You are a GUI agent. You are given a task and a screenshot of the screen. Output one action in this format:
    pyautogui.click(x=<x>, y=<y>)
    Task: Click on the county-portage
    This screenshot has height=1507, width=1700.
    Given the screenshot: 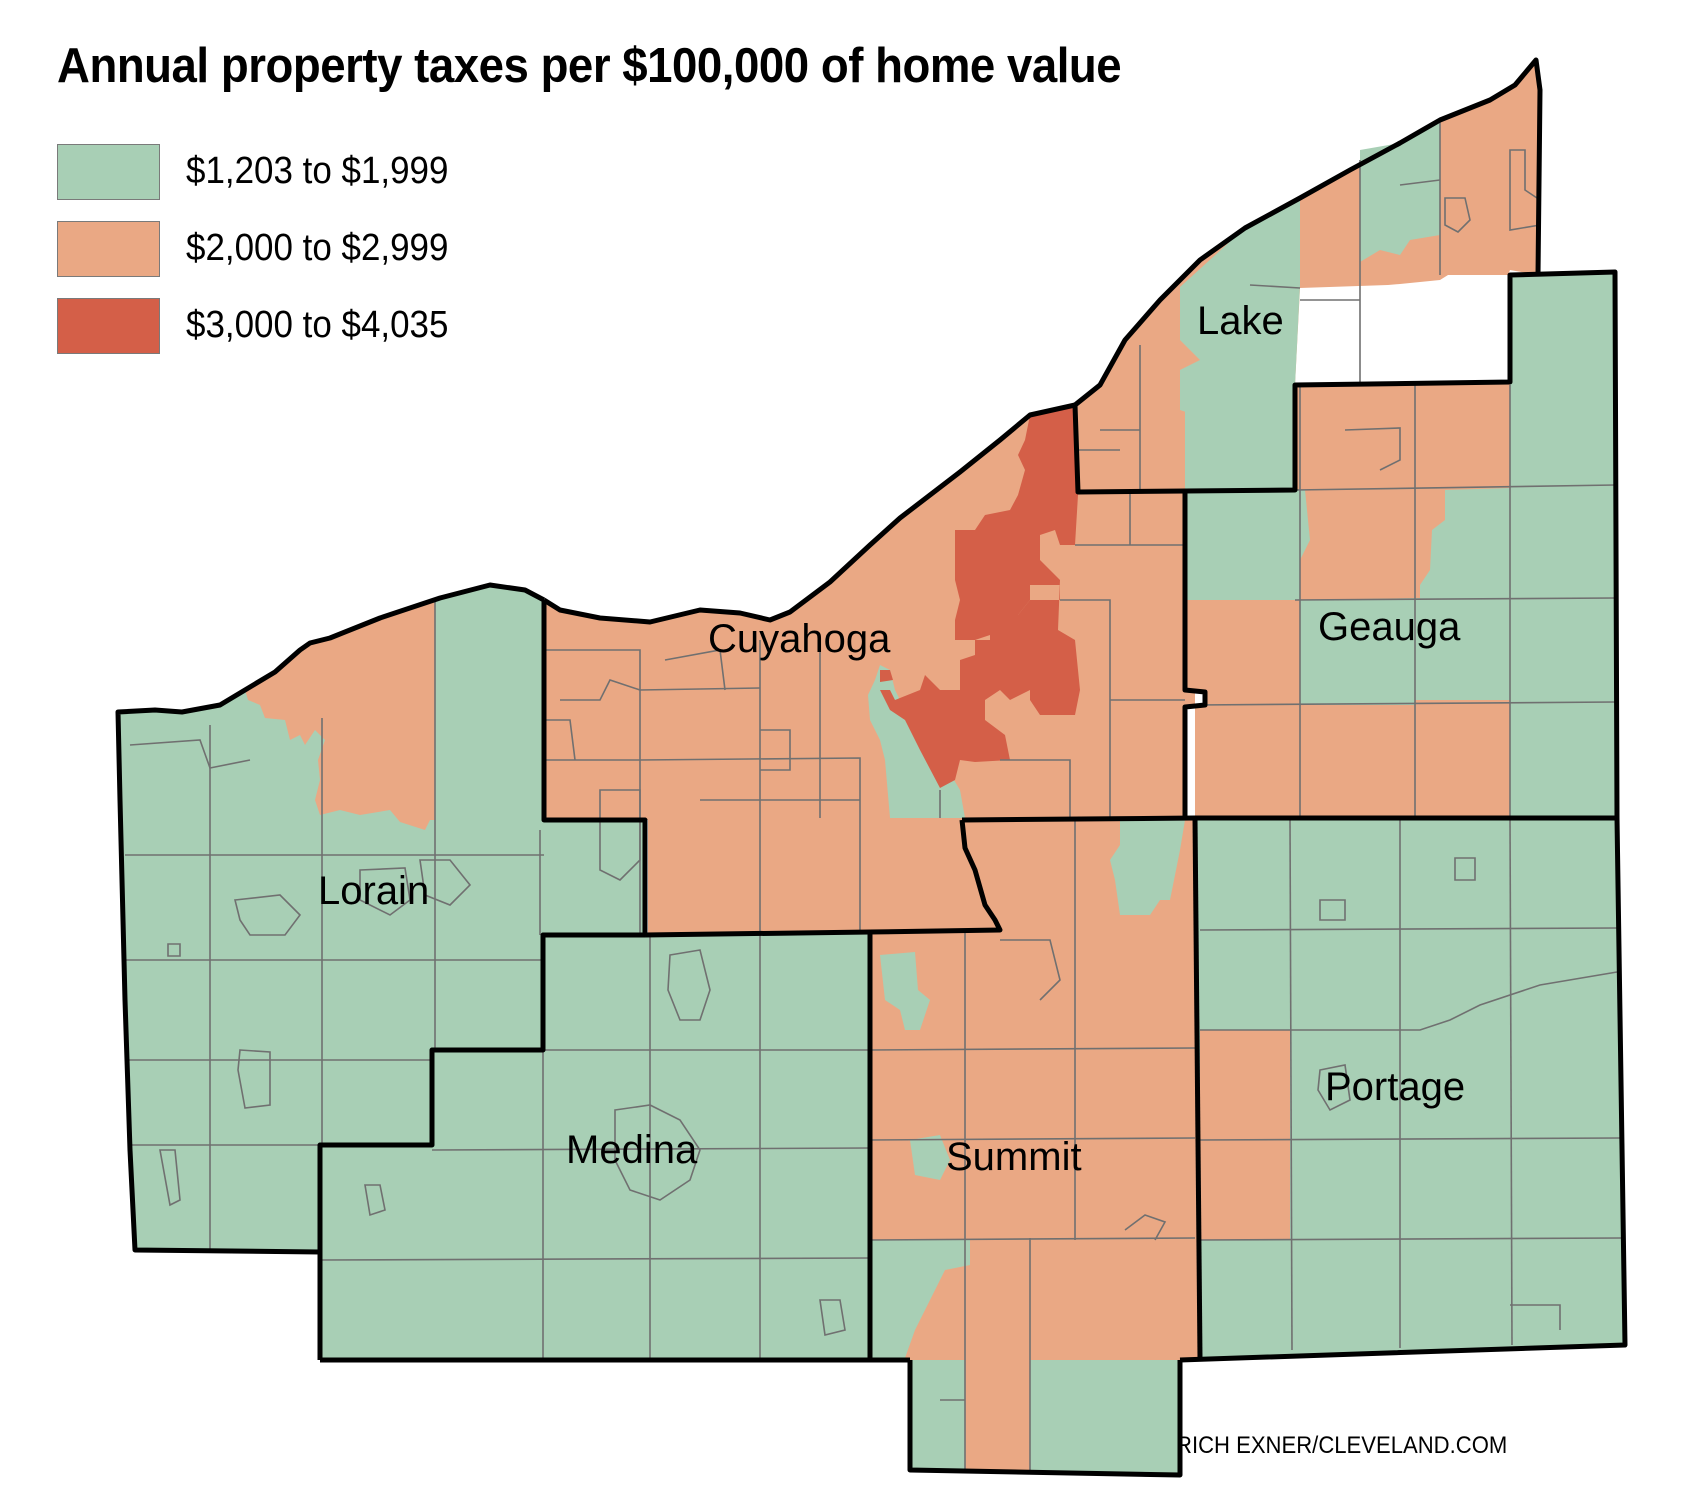 What is the action you would take?
    pyautogui.click(x=1410, y=1087)
    